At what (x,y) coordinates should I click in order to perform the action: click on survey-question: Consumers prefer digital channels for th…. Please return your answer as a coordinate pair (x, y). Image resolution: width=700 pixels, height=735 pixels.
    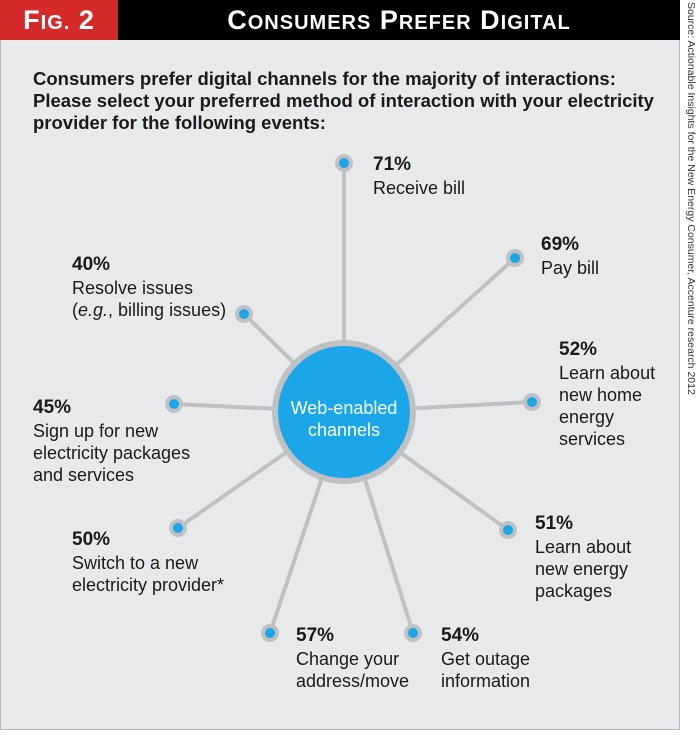
    Looking at the image, I should click on (353, 101).